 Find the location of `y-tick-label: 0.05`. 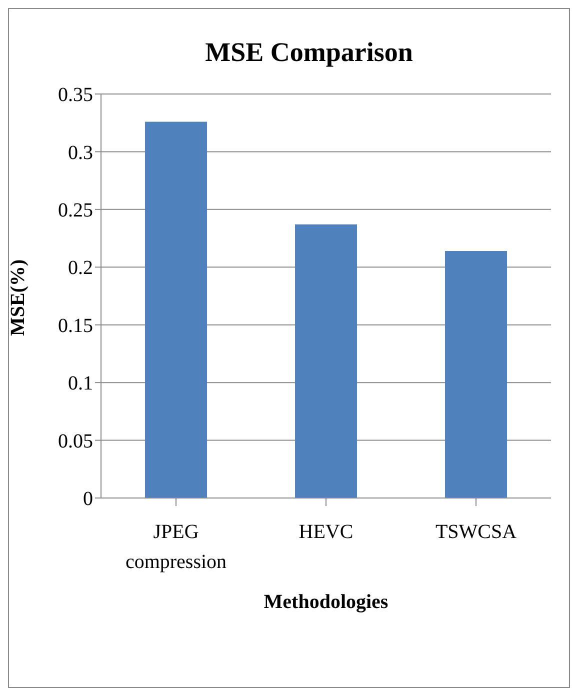

y-tick-label: 0.05 is located at coordinates (75, 441).